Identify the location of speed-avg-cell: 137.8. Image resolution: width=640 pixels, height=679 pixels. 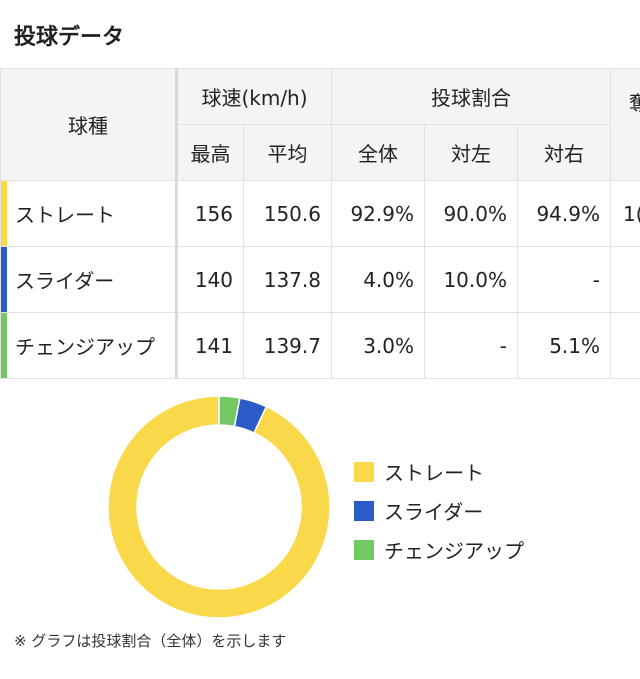
(287, 279).